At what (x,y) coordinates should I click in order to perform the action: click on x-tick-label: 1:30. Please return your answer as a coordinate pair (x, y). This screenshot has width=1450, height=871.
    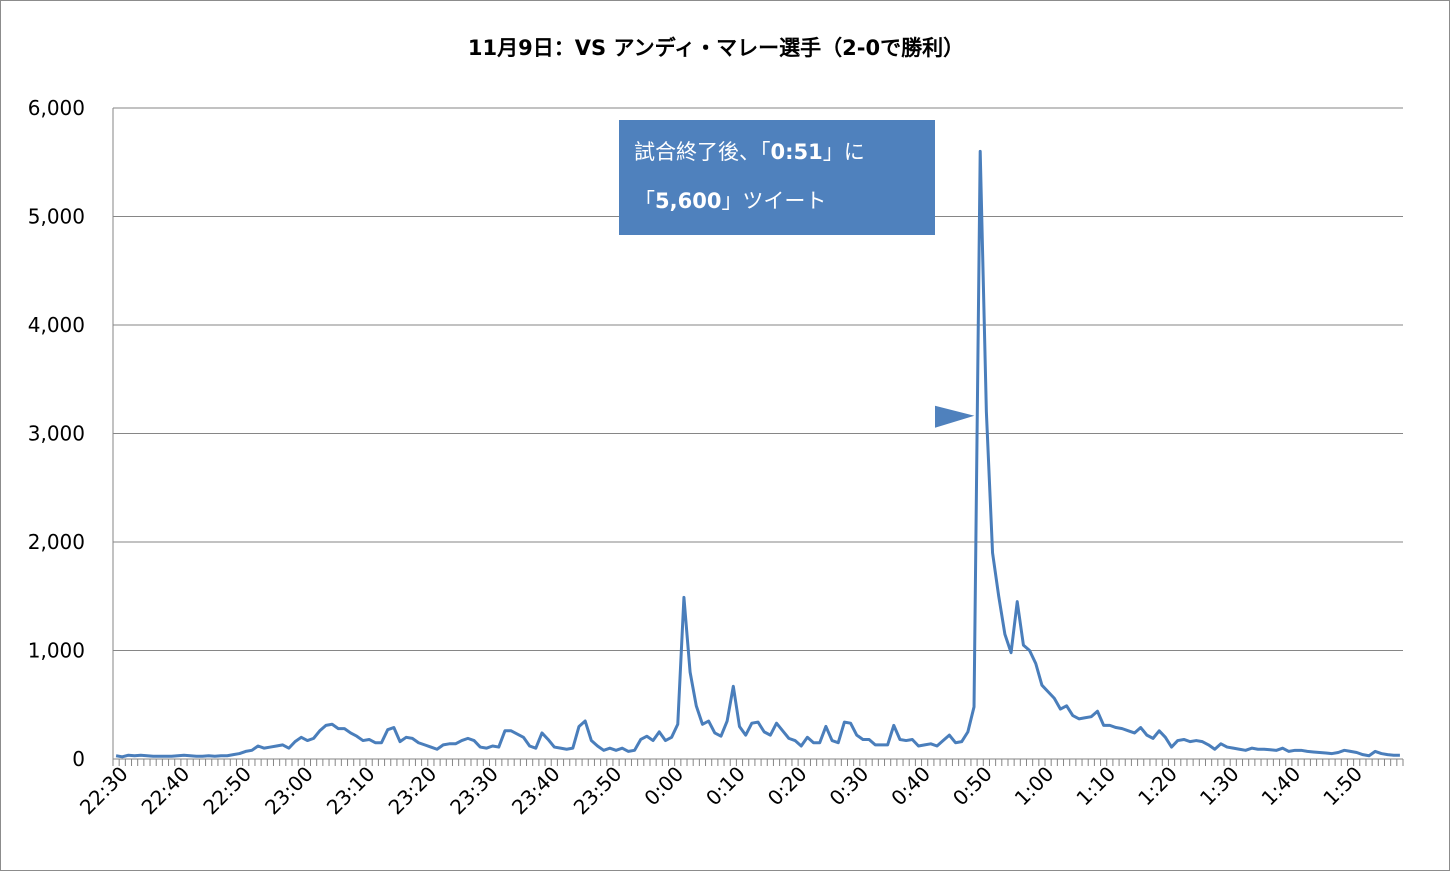
    Looking at the image, I should click on (1219, 786).